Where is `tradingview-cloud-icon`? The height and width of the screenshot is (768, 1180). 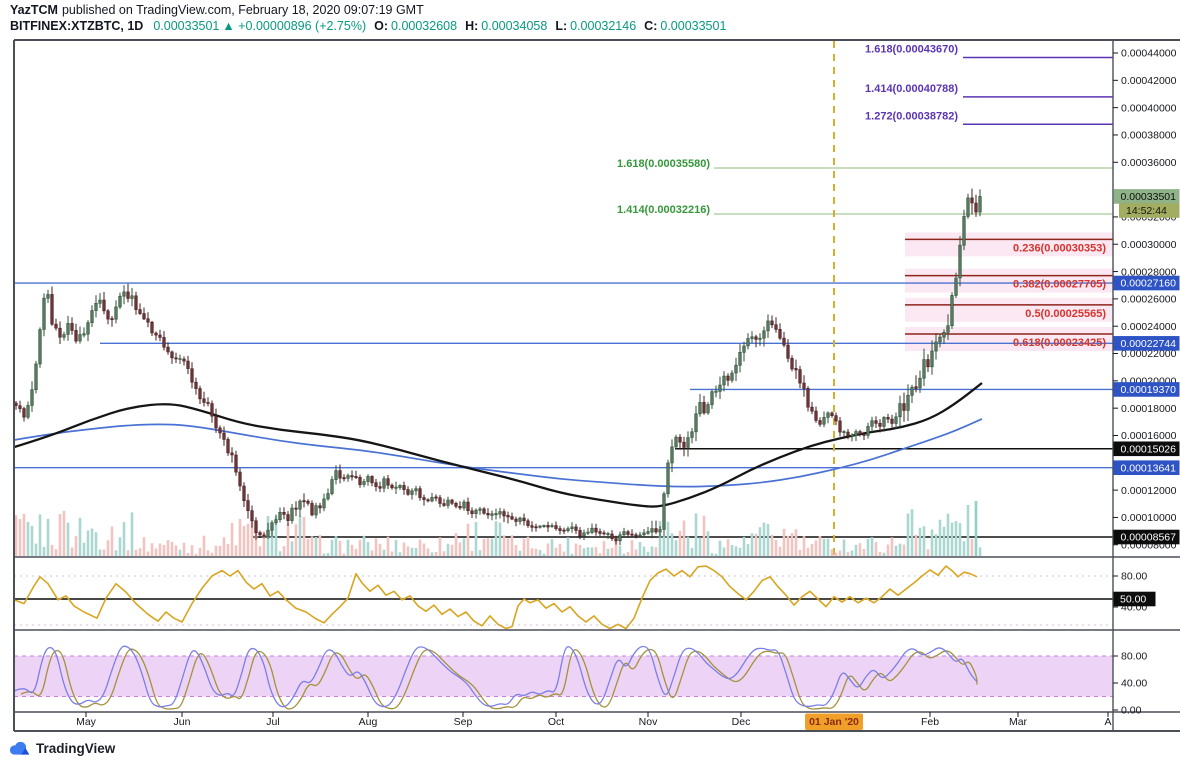
tradingview-cloud-icon is located at coordinates (19, 748).